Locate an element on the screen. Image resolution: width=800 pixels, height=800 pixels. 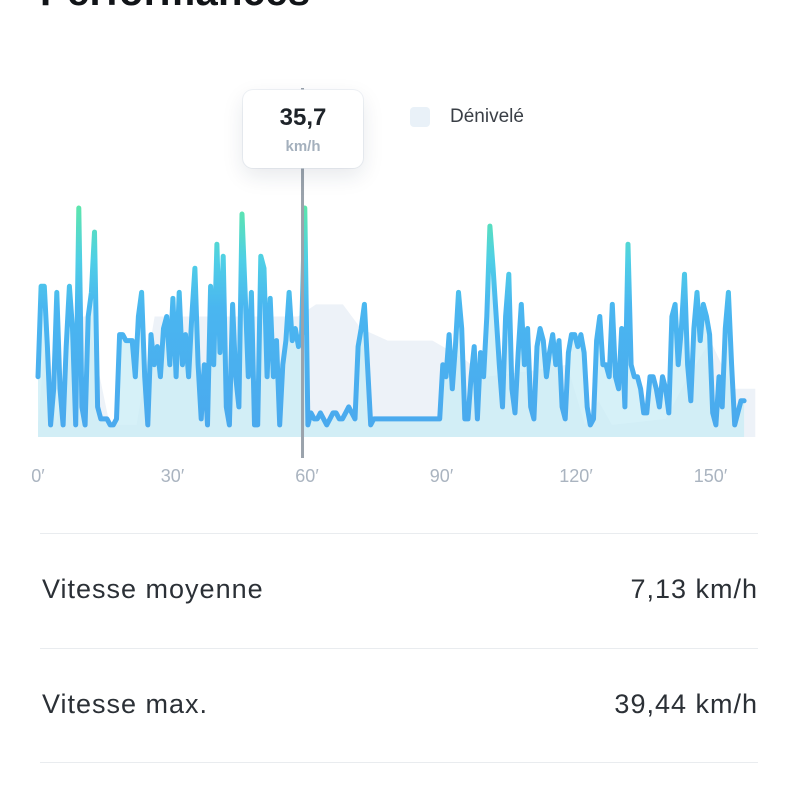
speed-tooltip: 35,7 km/h is located at coordinates (303, 129).